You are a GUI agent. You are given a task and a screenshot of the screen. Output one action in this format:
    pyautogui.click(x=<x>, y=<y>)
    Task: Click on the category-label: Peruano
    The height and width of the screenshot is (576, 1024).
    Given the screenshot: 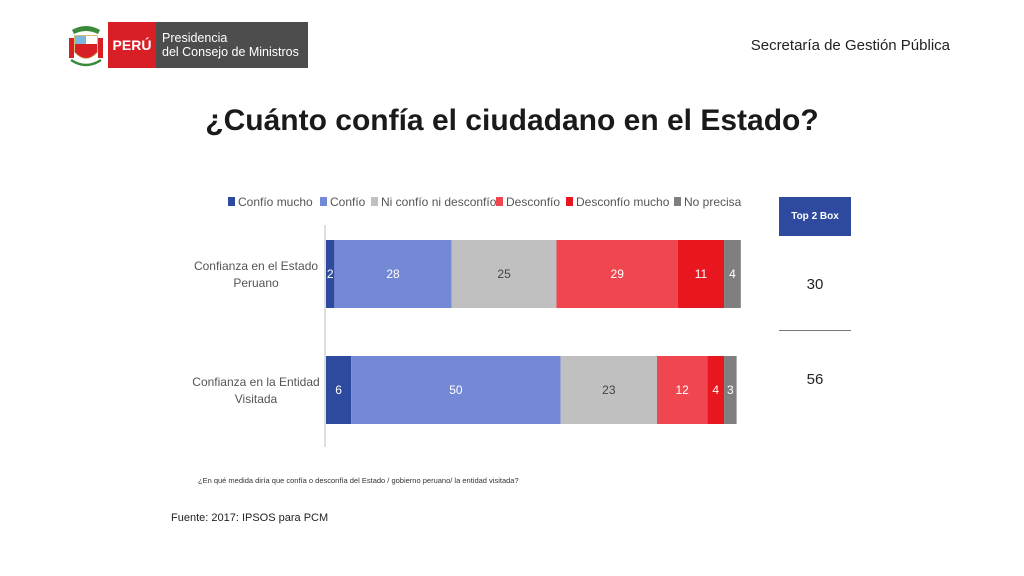 What is the action you would take?
    pyautogui.click(x=256, y=283)
    